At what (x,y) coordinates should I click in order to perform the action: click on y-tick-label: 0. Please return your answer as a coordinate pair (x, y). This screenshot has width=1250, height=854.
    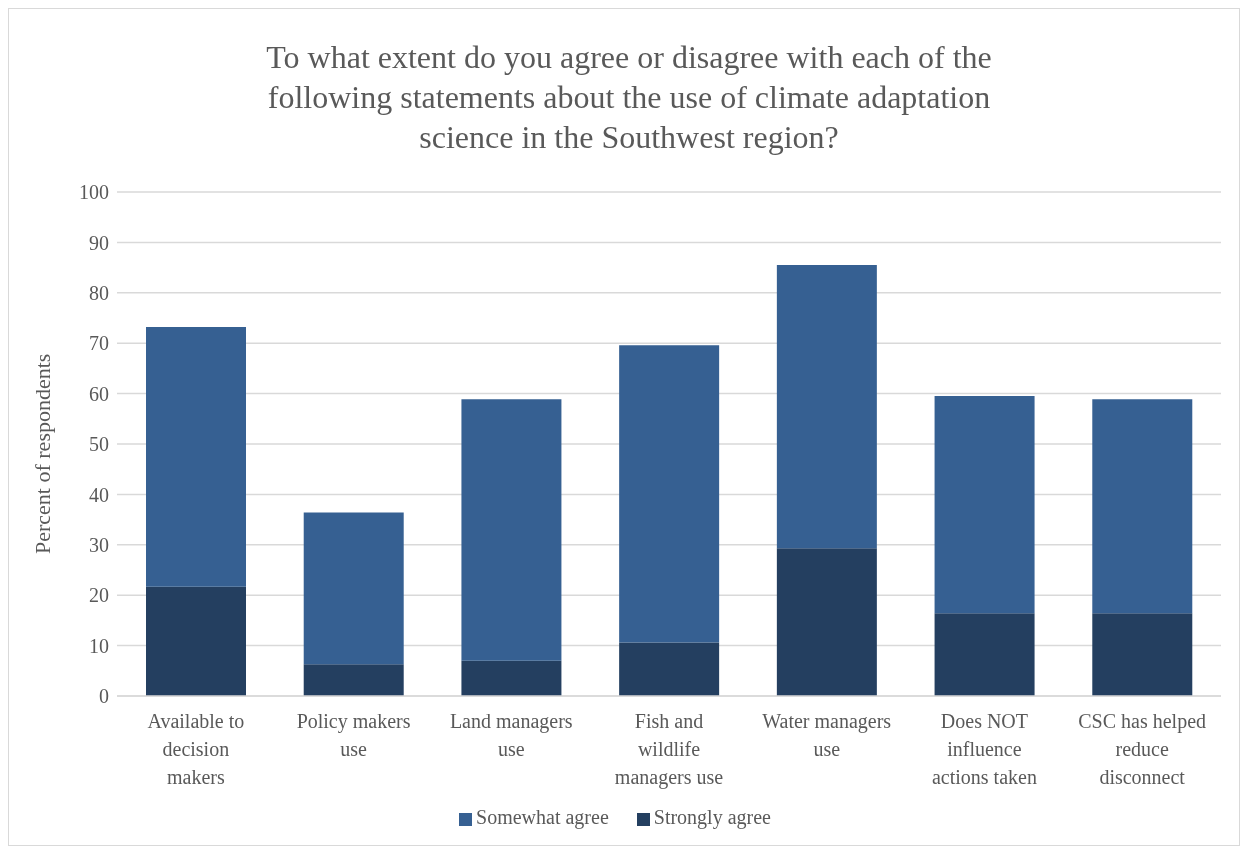
    Looking at the image, I should click on (104, 696).